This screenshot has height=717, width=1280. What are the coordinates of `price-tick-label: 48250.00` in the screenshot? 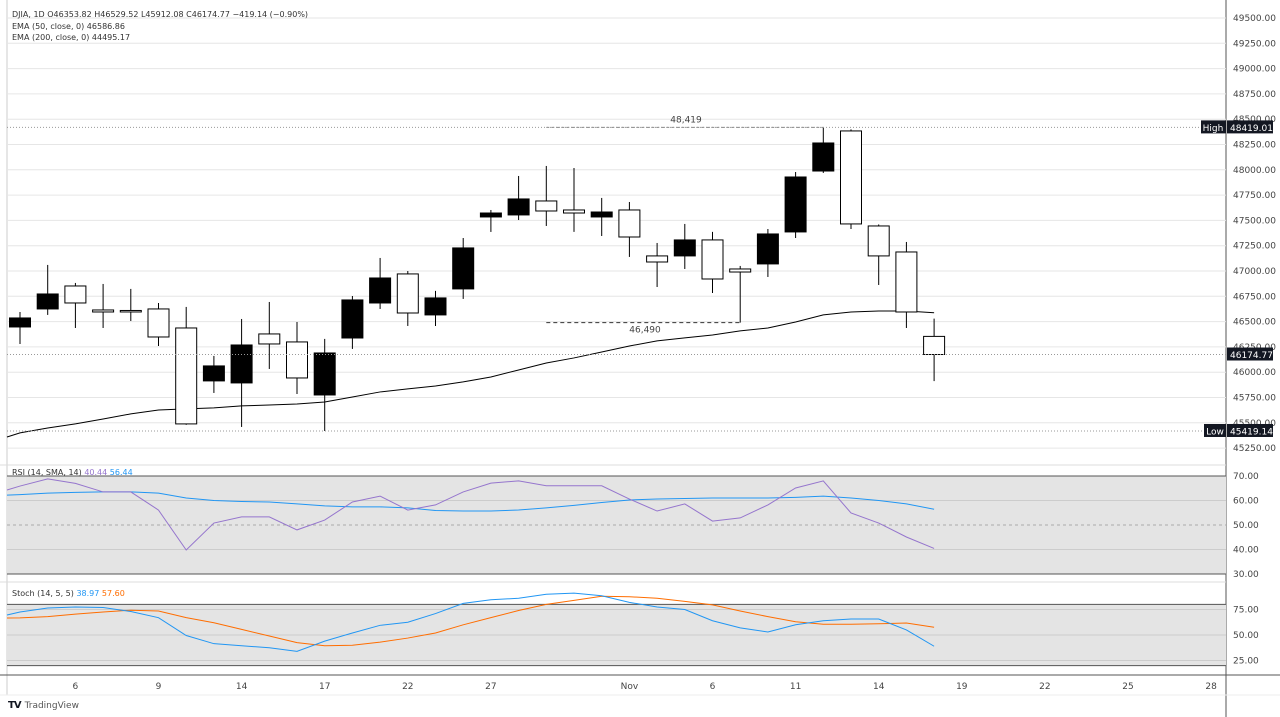 It's located at (1254, 146).